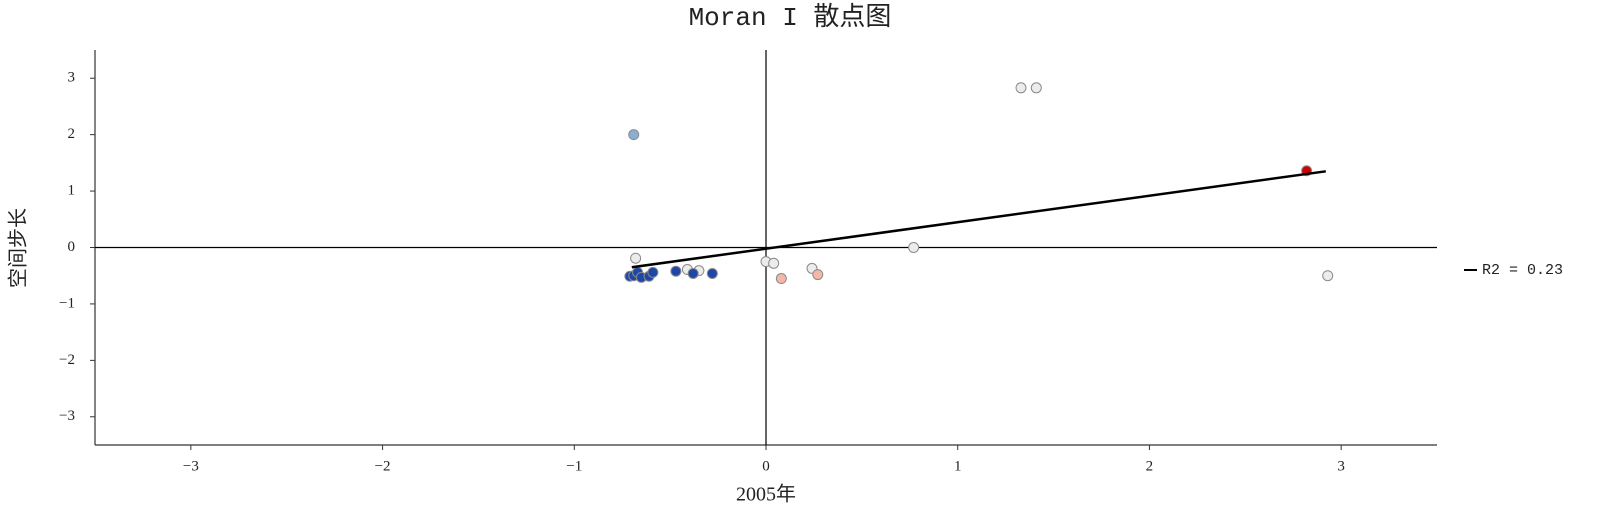 This screenshot has width=1597, height=517. What do you see at coordinates (67, 360) in the screenshot?
I see `y-tick-label: −2` at bounding box center [67, 360].